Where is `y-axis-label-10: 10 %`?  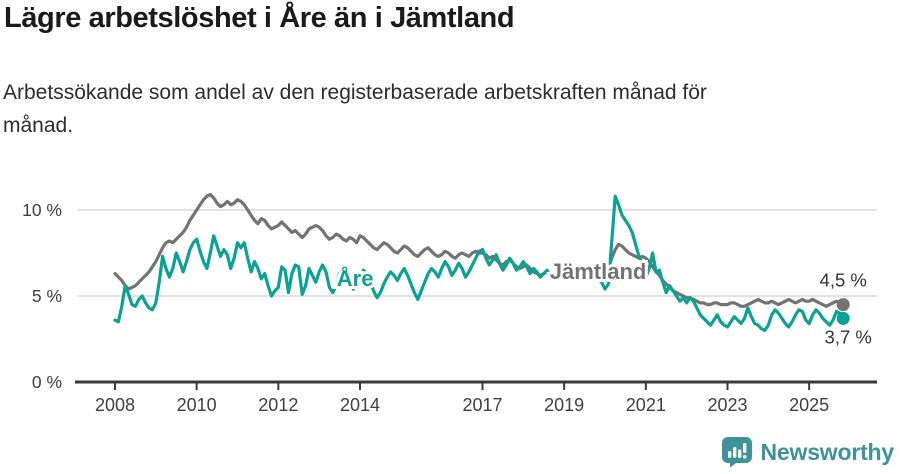
y-axis-label-10: 10 % is located at coordinates (42, 210).